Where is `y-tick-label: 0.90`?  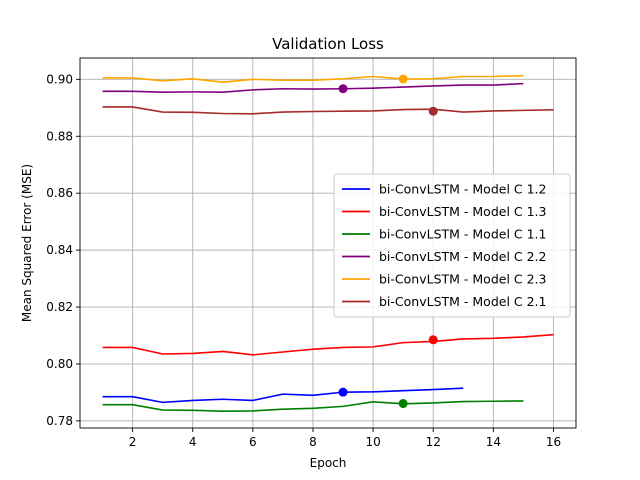 y-tick-label: 0.90 is located at coordinates (59, 79).